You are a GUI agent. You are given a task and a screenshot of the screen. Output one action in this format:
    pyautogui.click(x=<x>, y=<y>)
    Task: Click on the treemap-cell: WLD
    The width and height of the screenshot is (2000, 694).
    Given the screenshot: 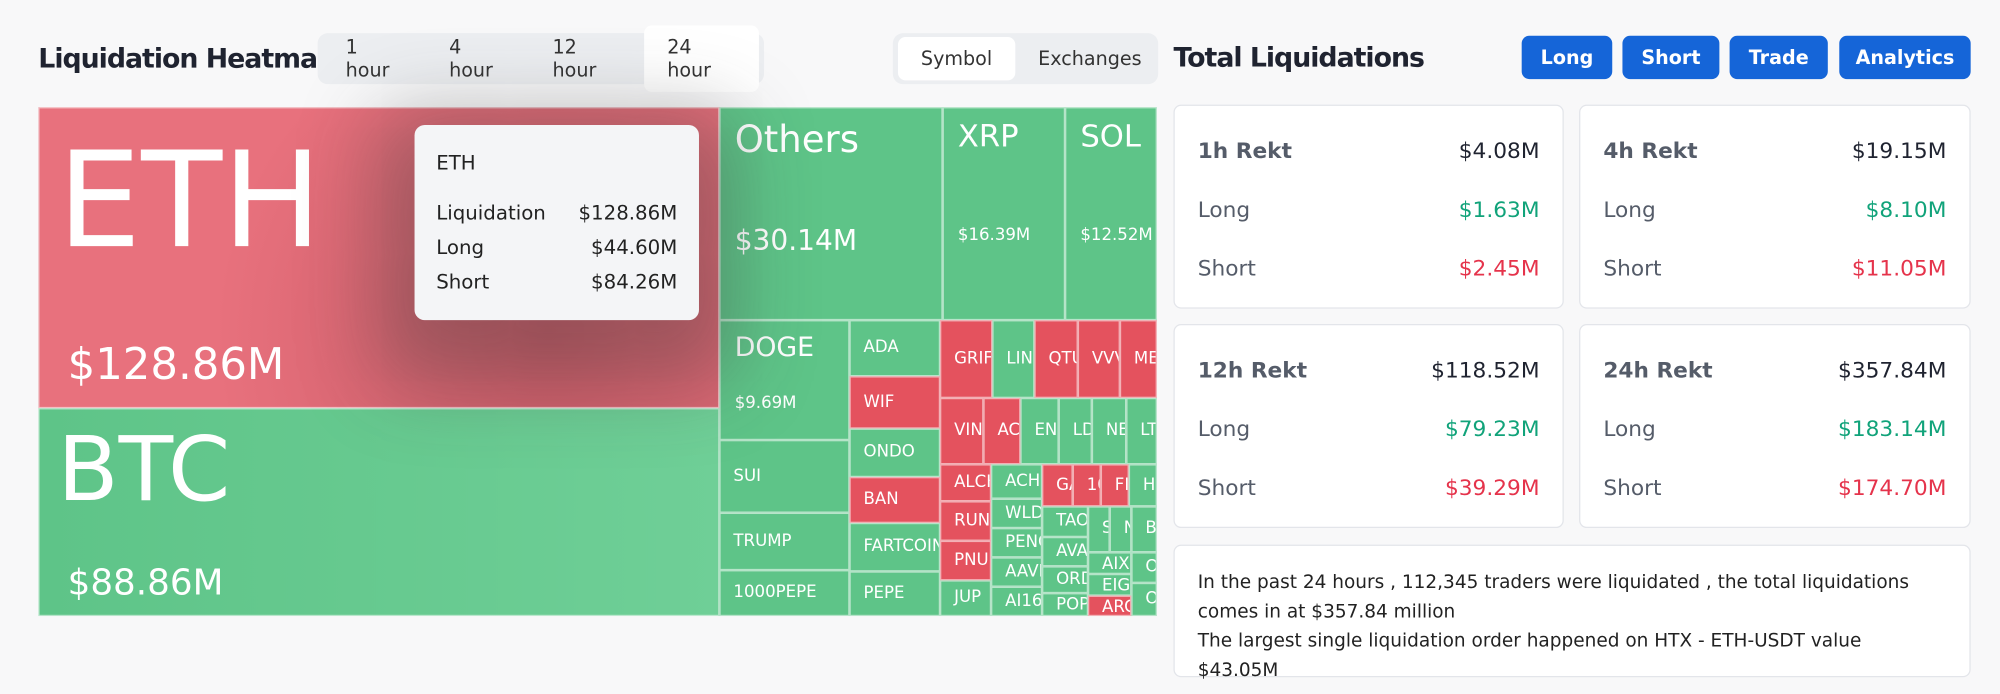 What is the action you would take?
    pyautogui.click(x=1017, y=513)
    